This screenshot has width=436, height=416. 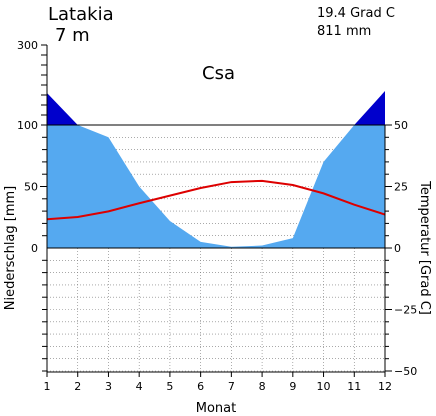 What do you see at coordinates (200, 386) in the screenshot?
I see `month-tick-label: 6` at bounding box center [200, 386].